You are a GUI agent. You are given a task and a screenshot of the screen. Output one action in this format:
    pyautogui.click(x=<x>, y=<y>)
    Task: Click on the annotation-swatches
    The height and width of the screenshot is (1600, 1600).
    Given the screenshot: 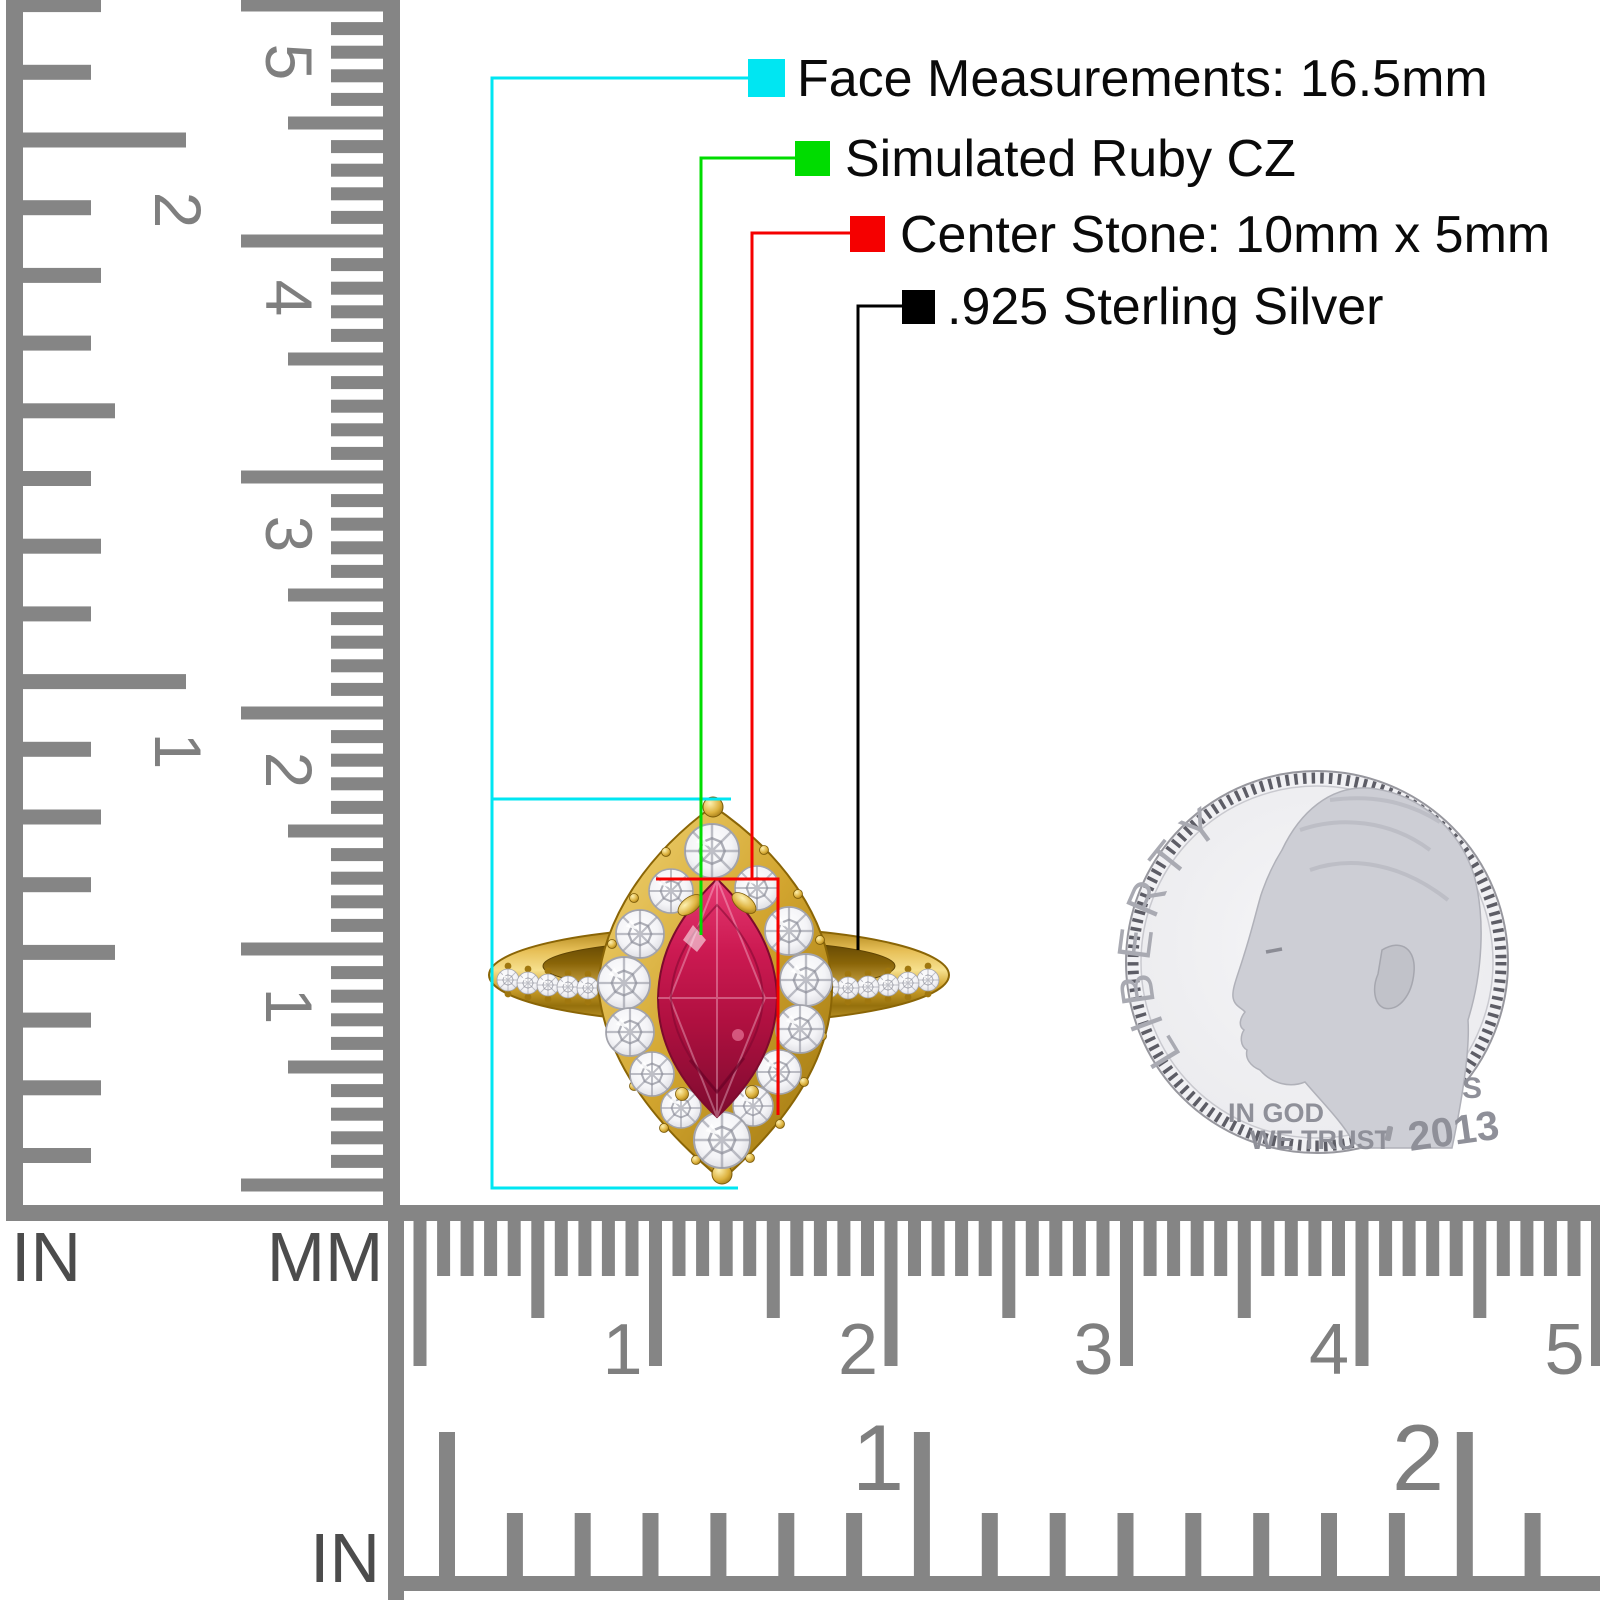 What is the action you would take?
    pyautogui.click(x=841, y=191)
    